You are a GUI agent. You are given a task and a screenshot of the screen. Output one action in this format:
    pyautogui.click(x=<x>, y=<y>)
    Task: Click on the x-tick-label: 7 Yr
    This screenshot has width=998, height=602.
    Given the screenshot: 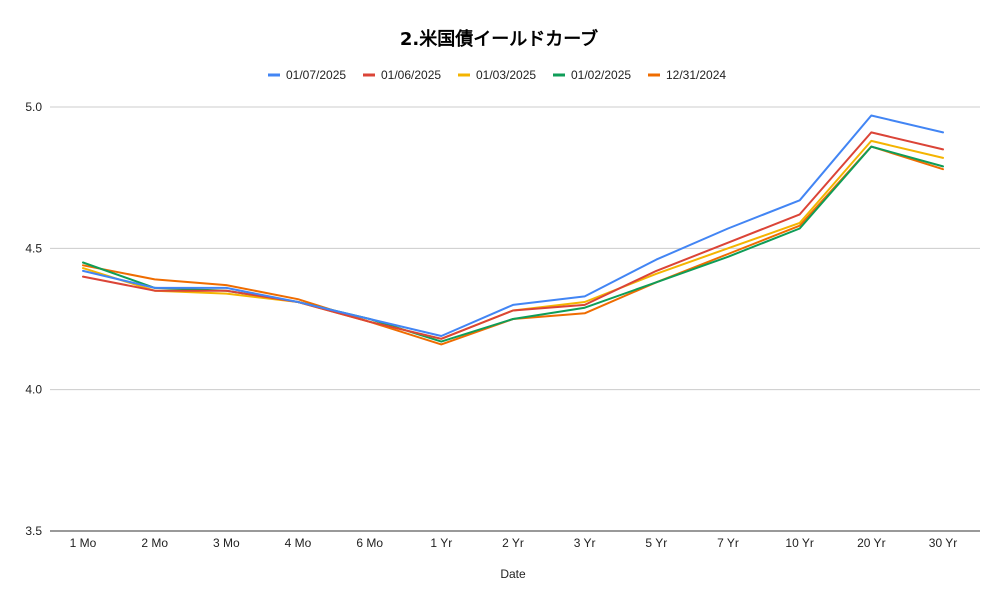 What is the action you would take?
    pyautogui.click(x=728, y=543)
    